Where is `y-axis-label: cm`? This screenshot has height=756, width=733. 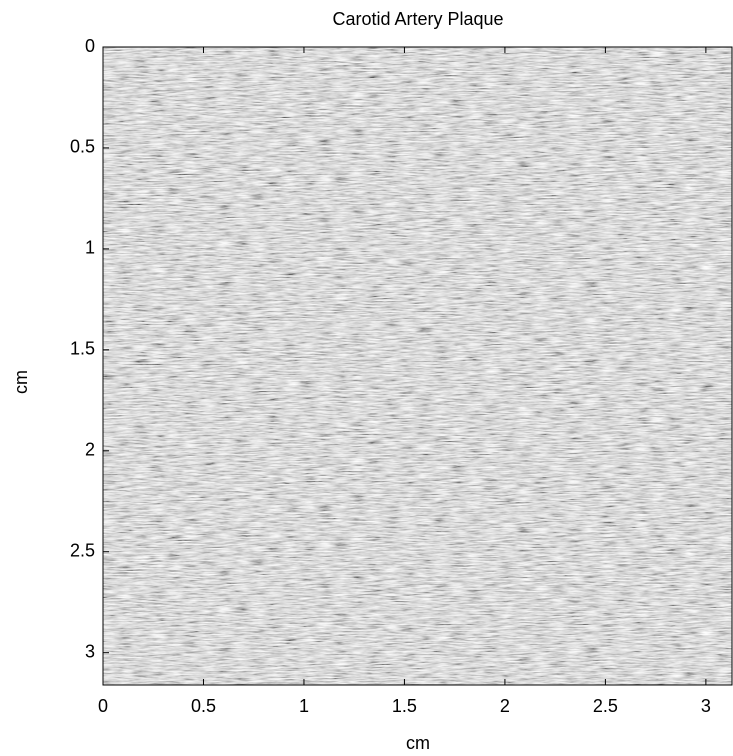 y-axis-label: cm is located at coordinates (21, 382).